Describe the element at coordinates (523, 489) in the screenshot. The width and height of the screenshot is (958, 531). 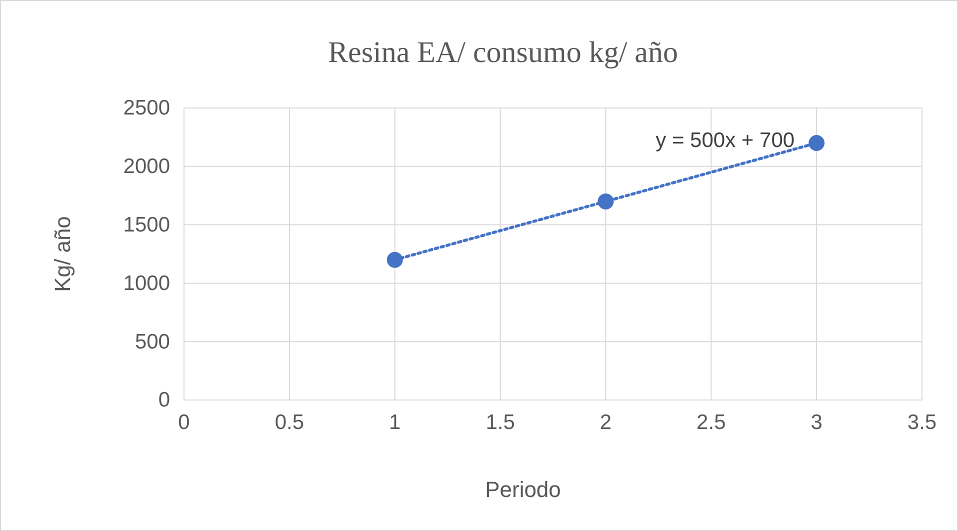
I see `x-axis-title: Periodo` at that location.